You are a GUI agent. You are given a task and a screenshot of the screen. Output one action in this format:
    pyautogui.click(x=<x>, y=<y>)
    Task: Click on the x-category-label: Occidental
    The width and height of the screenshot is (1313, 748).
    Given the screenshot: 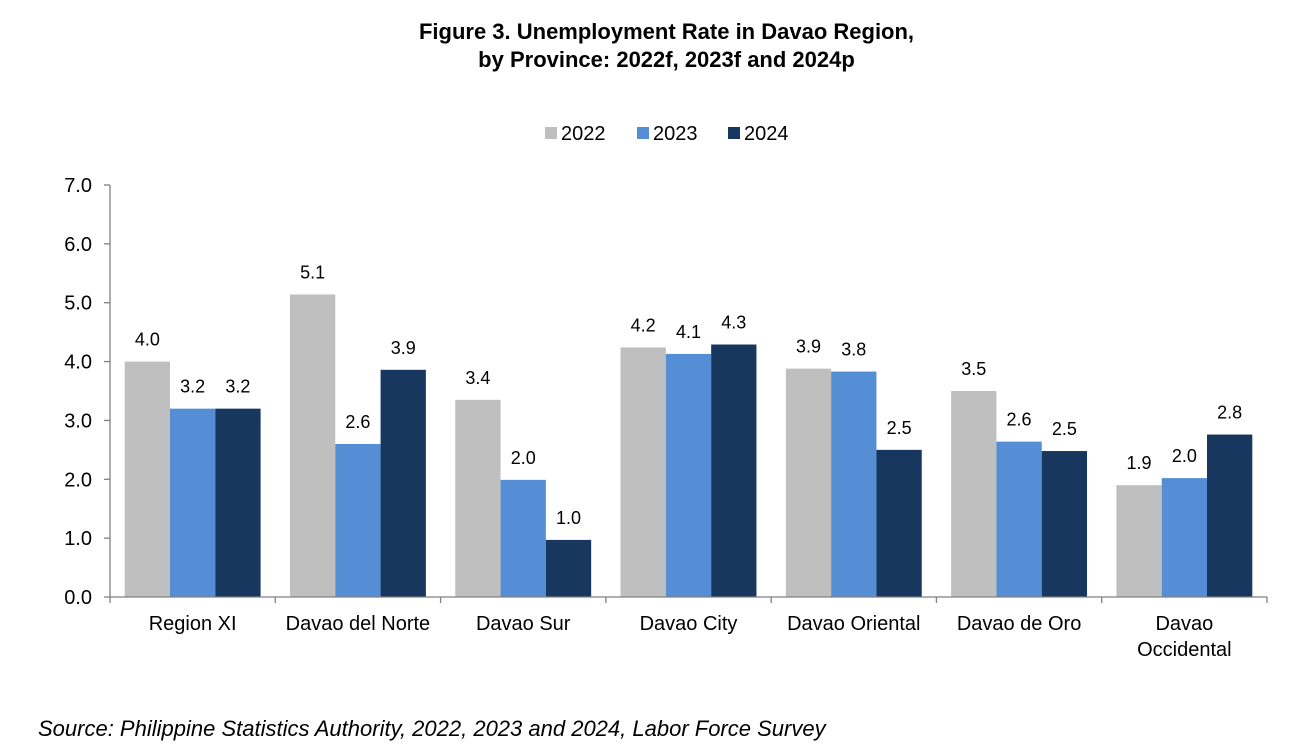 What is the action you would take?
    pyautogui.click(x=1184, y=650)
    